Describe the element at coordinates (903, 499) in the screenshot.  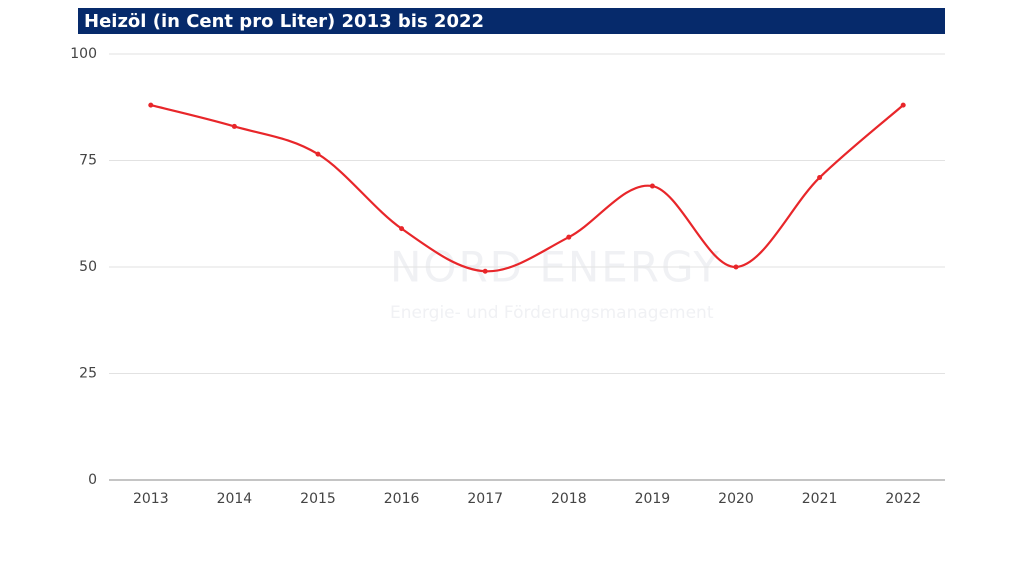
I see `x-tick-label: 2022` at that location.